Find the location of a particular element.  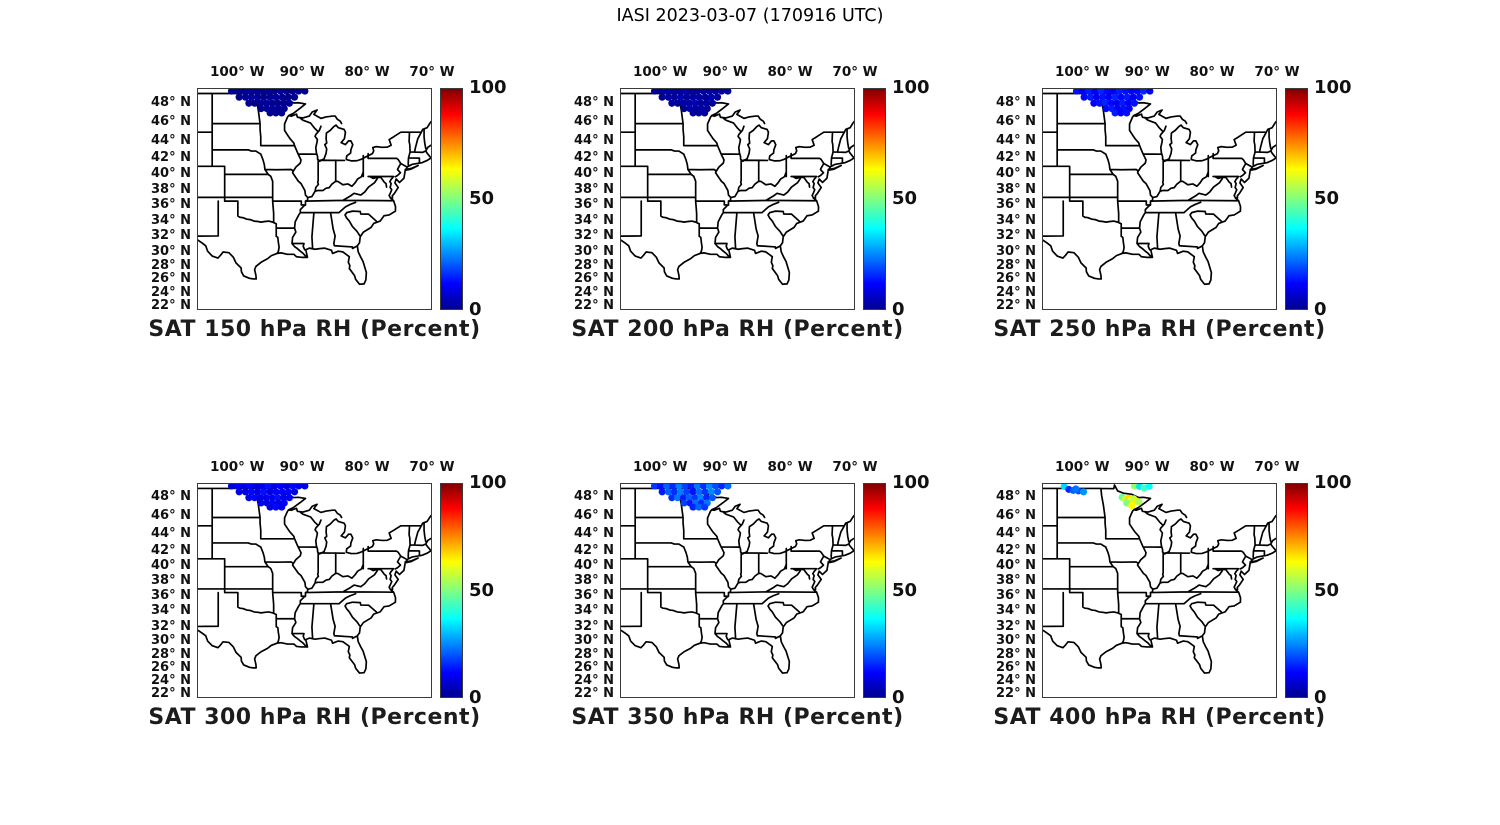

colorbar is located at coordinates (1296, 590).